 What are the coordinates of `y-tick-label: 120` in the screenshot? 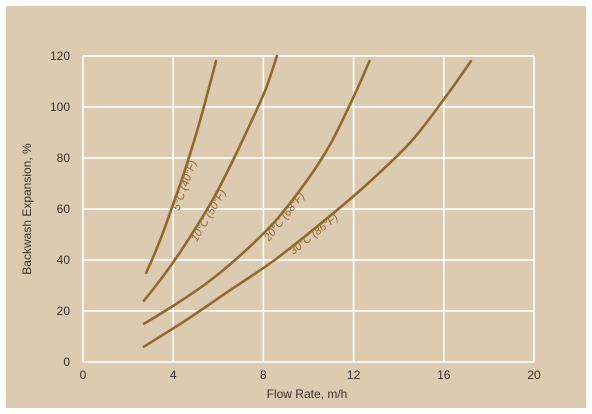 It's located at (60, 56).